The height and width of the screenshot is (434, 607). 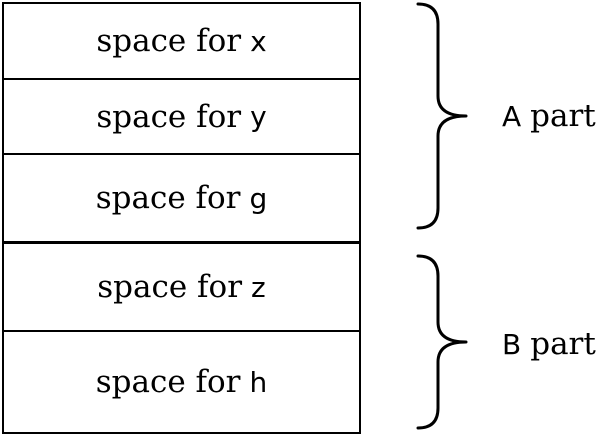 I want to click on group-b-word: part, so click(x=563, y=344).